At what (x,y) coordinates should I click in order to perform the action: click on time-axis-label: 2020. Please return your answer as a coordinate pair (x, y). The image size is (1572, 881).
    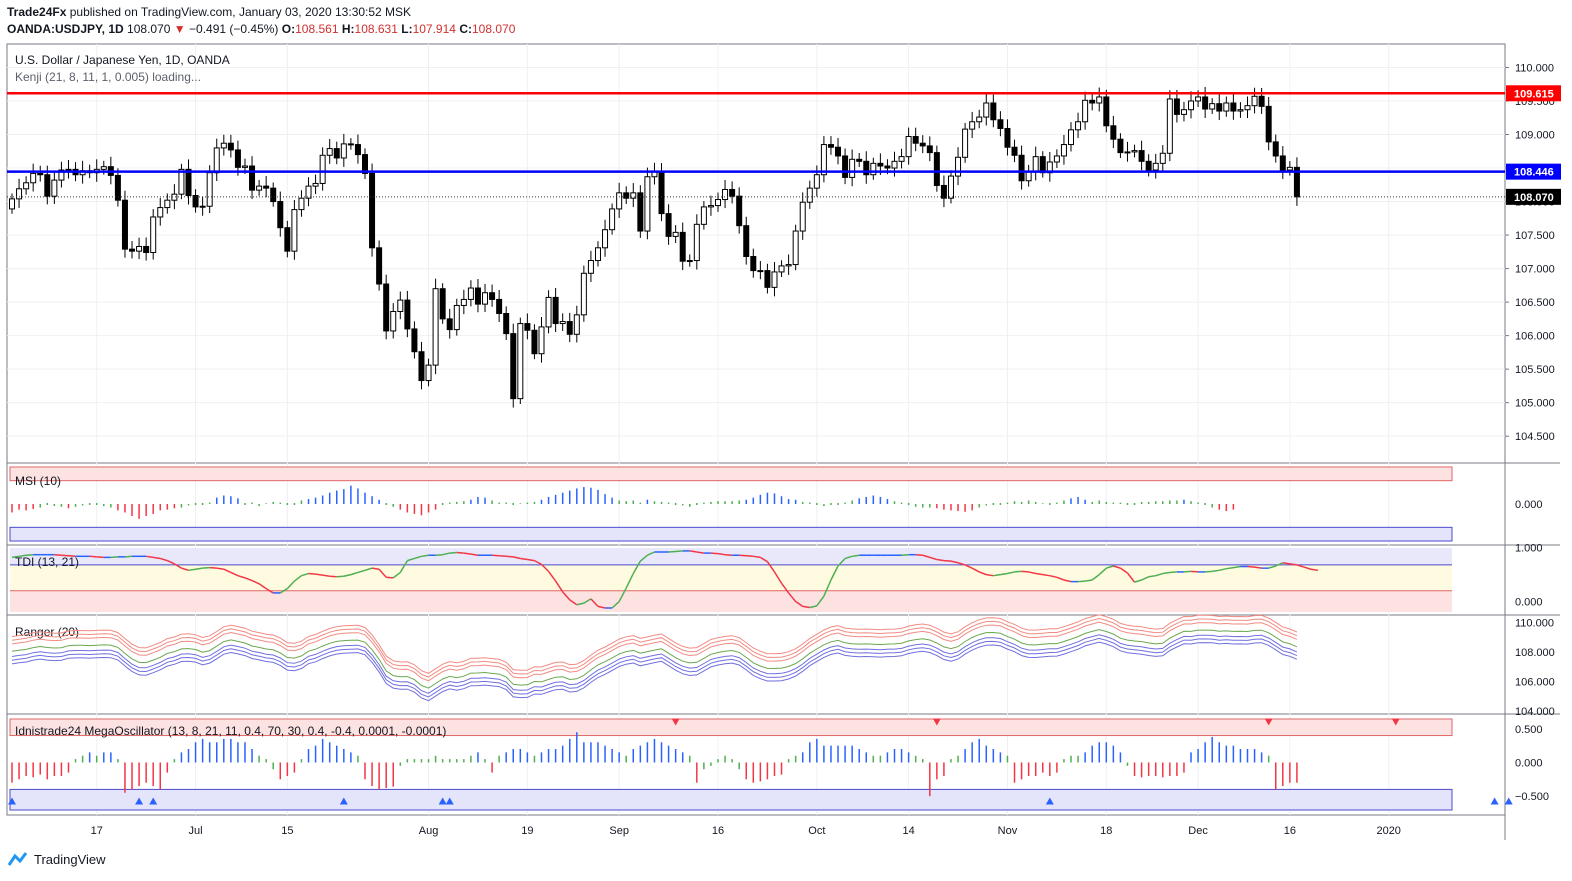
    Looking at the image, I should click on (1388, 831).